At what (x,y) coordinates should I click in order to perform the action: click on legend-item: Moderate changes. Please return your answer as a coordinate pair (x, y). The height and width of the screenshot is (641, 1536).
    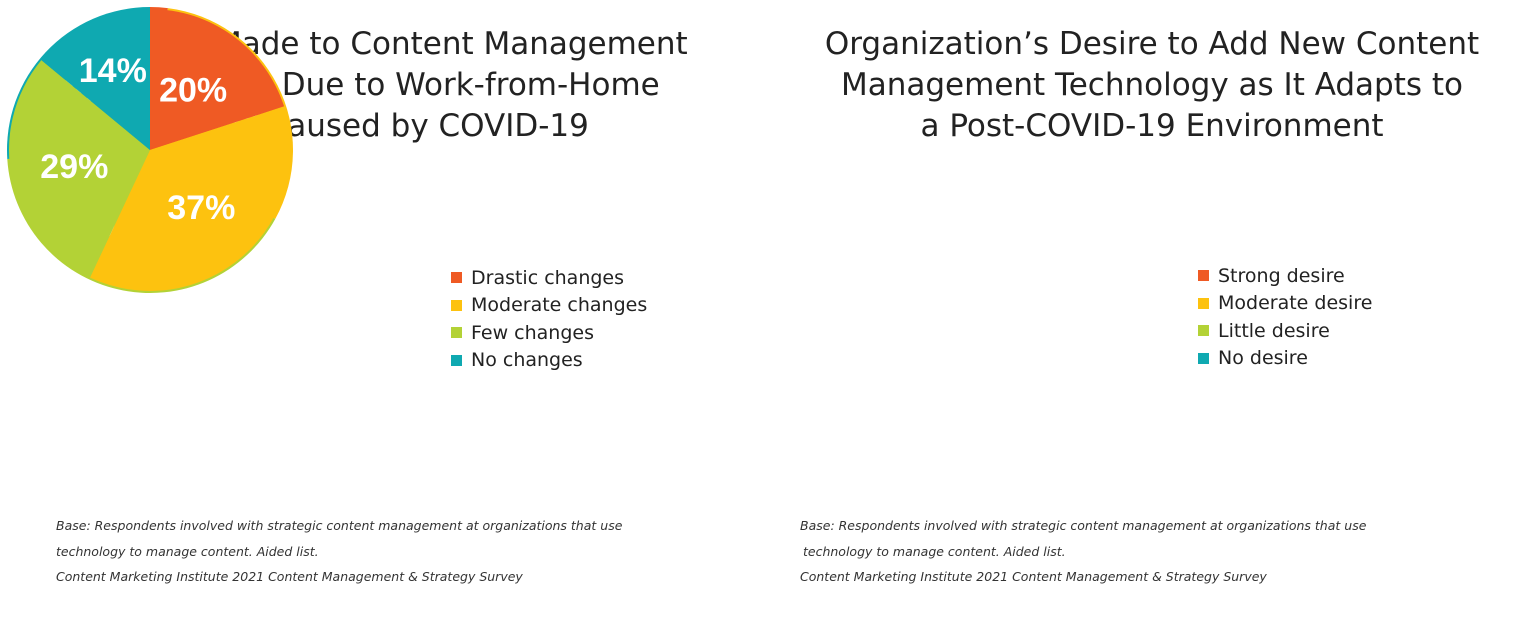
    Looking at the image, I should click on (549, 306).